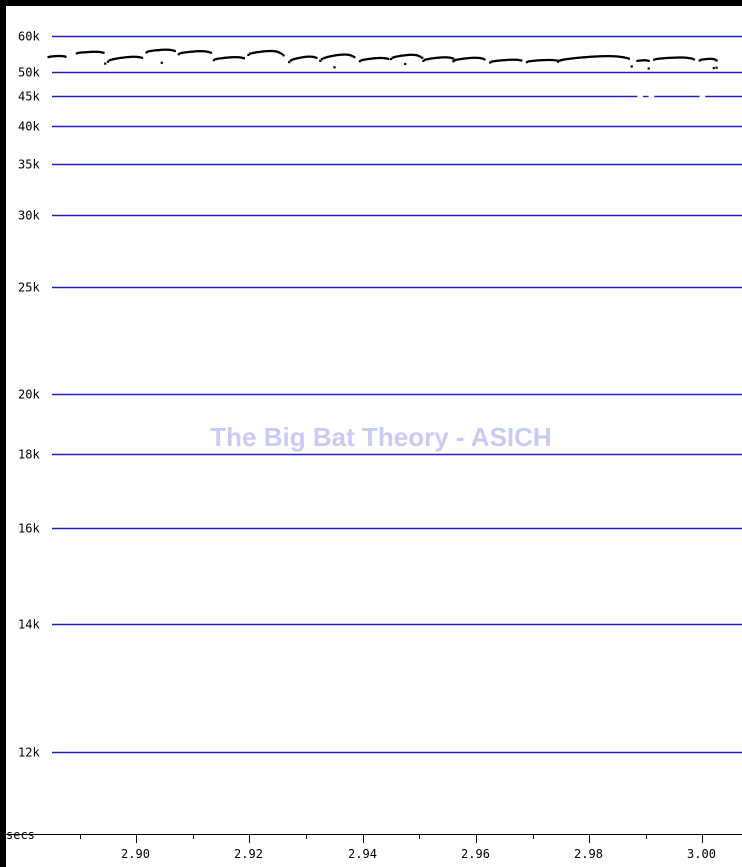 This screenshot has width=742, height=867. I want to click on y-axis-labels: 60k 50k 45k 40k 35k 30k 25k 20k 18k 16k 14k 12k, so click(29, 395).